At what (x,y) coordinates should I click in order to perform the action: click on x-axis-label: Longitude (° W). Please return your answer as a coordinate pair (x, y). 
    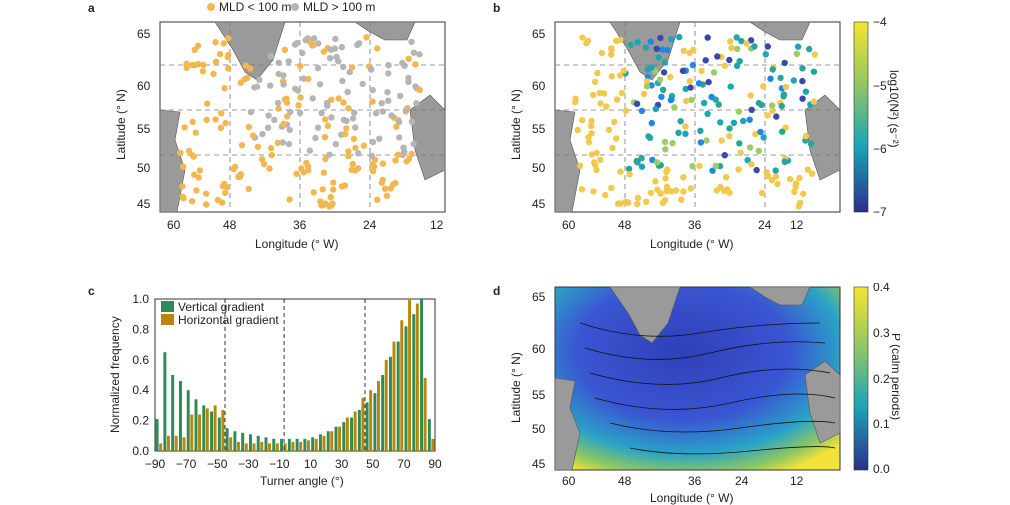
    Looking at the image, I should click on (297, 244).